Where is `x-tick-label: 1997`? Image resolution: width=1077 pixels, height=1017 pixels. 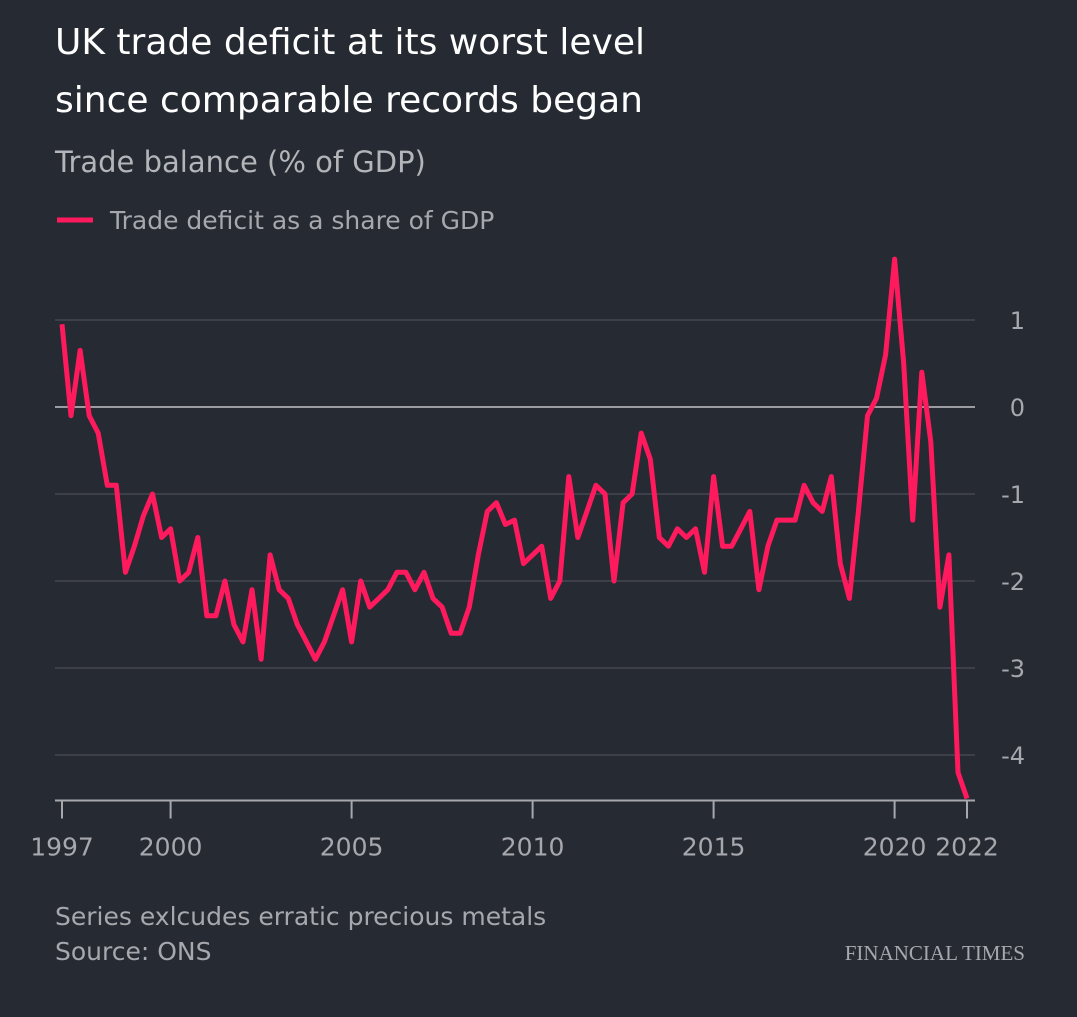 x-tick-label: 1997 is located at coordinates (62, 847).